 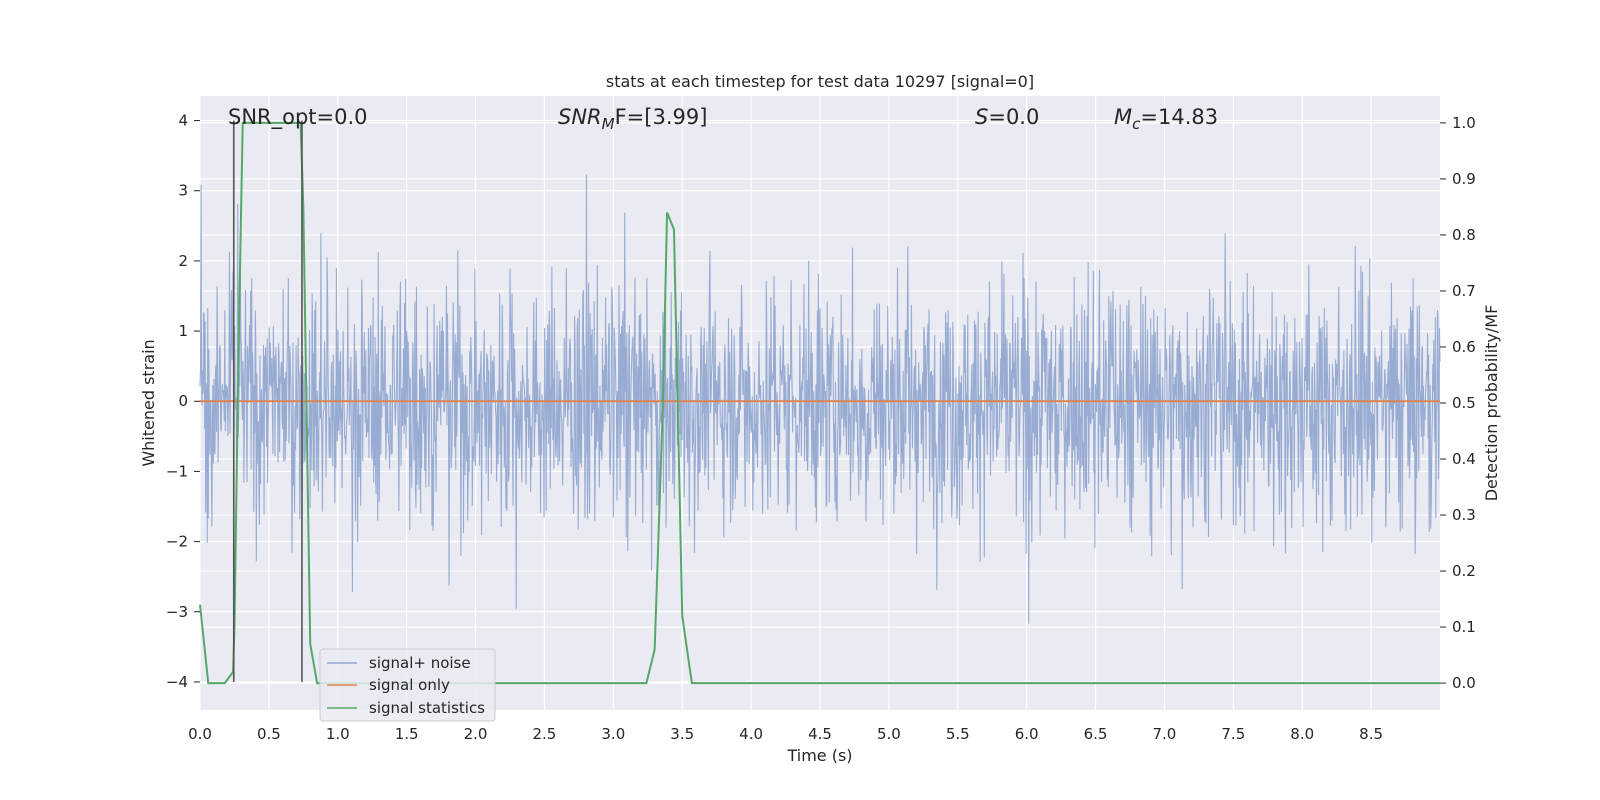 I want to click on y2-tick-label: 0.2, so click(x=1464, y=571).